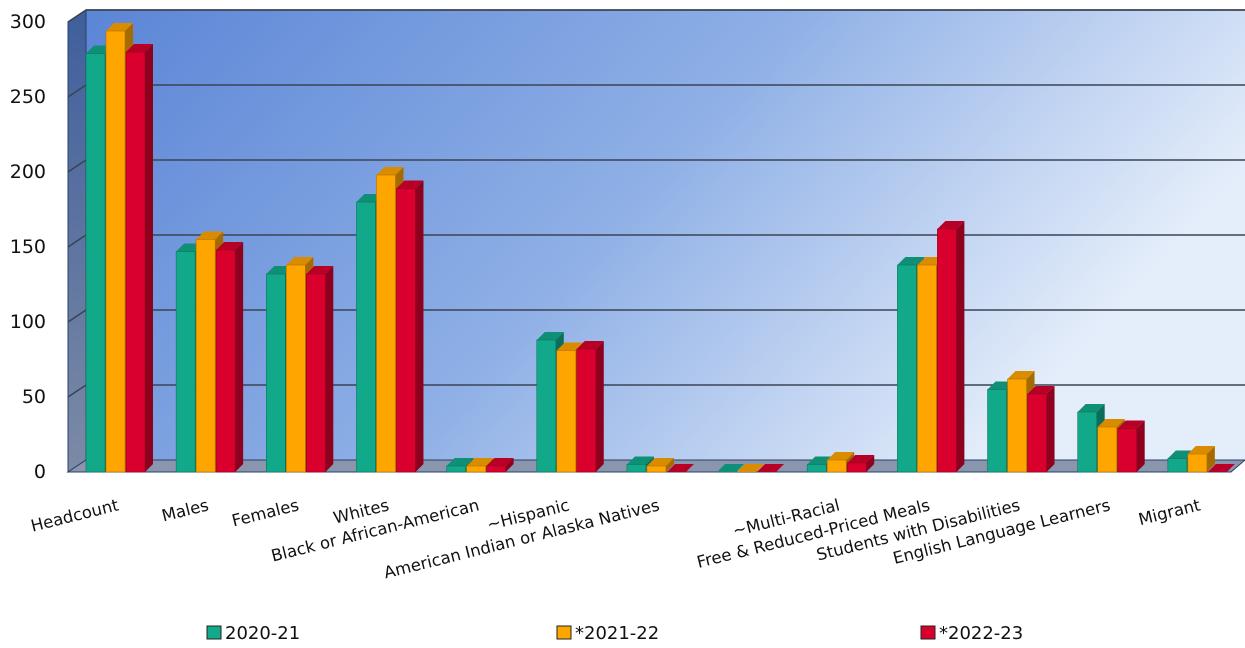  I want to click on y-tick-label: 150, so click(28, 247).